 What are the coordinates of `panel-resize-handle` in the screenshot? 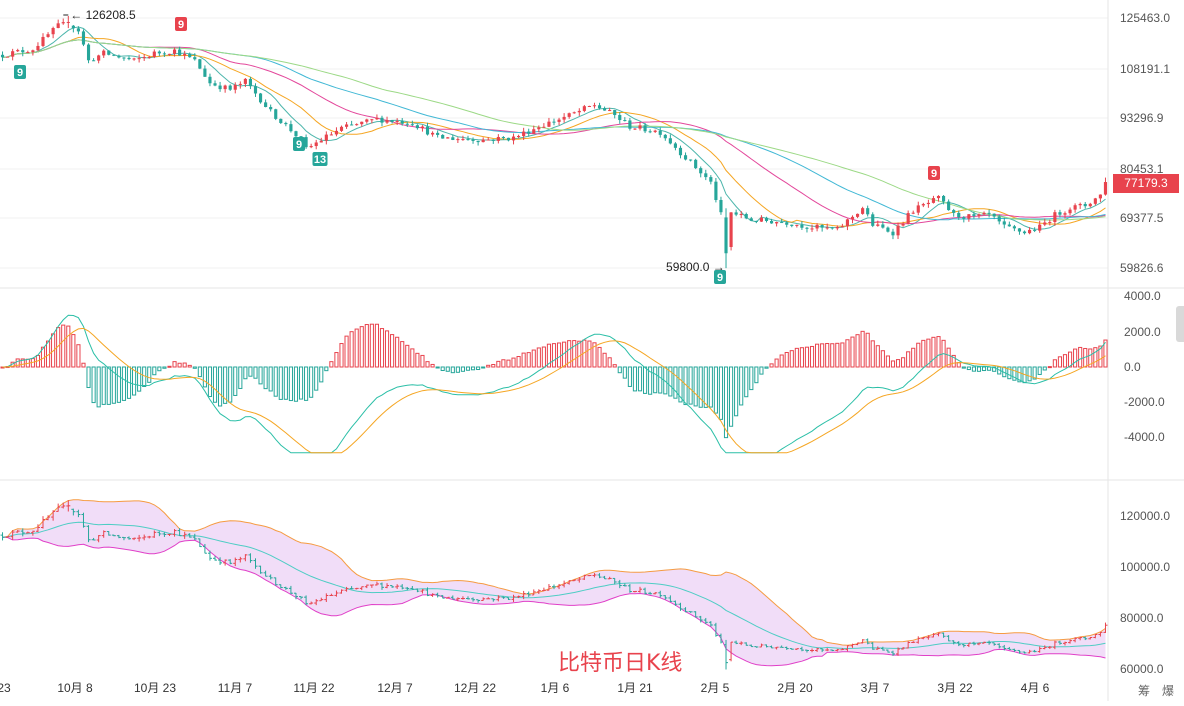 It's located at (1180, 324).